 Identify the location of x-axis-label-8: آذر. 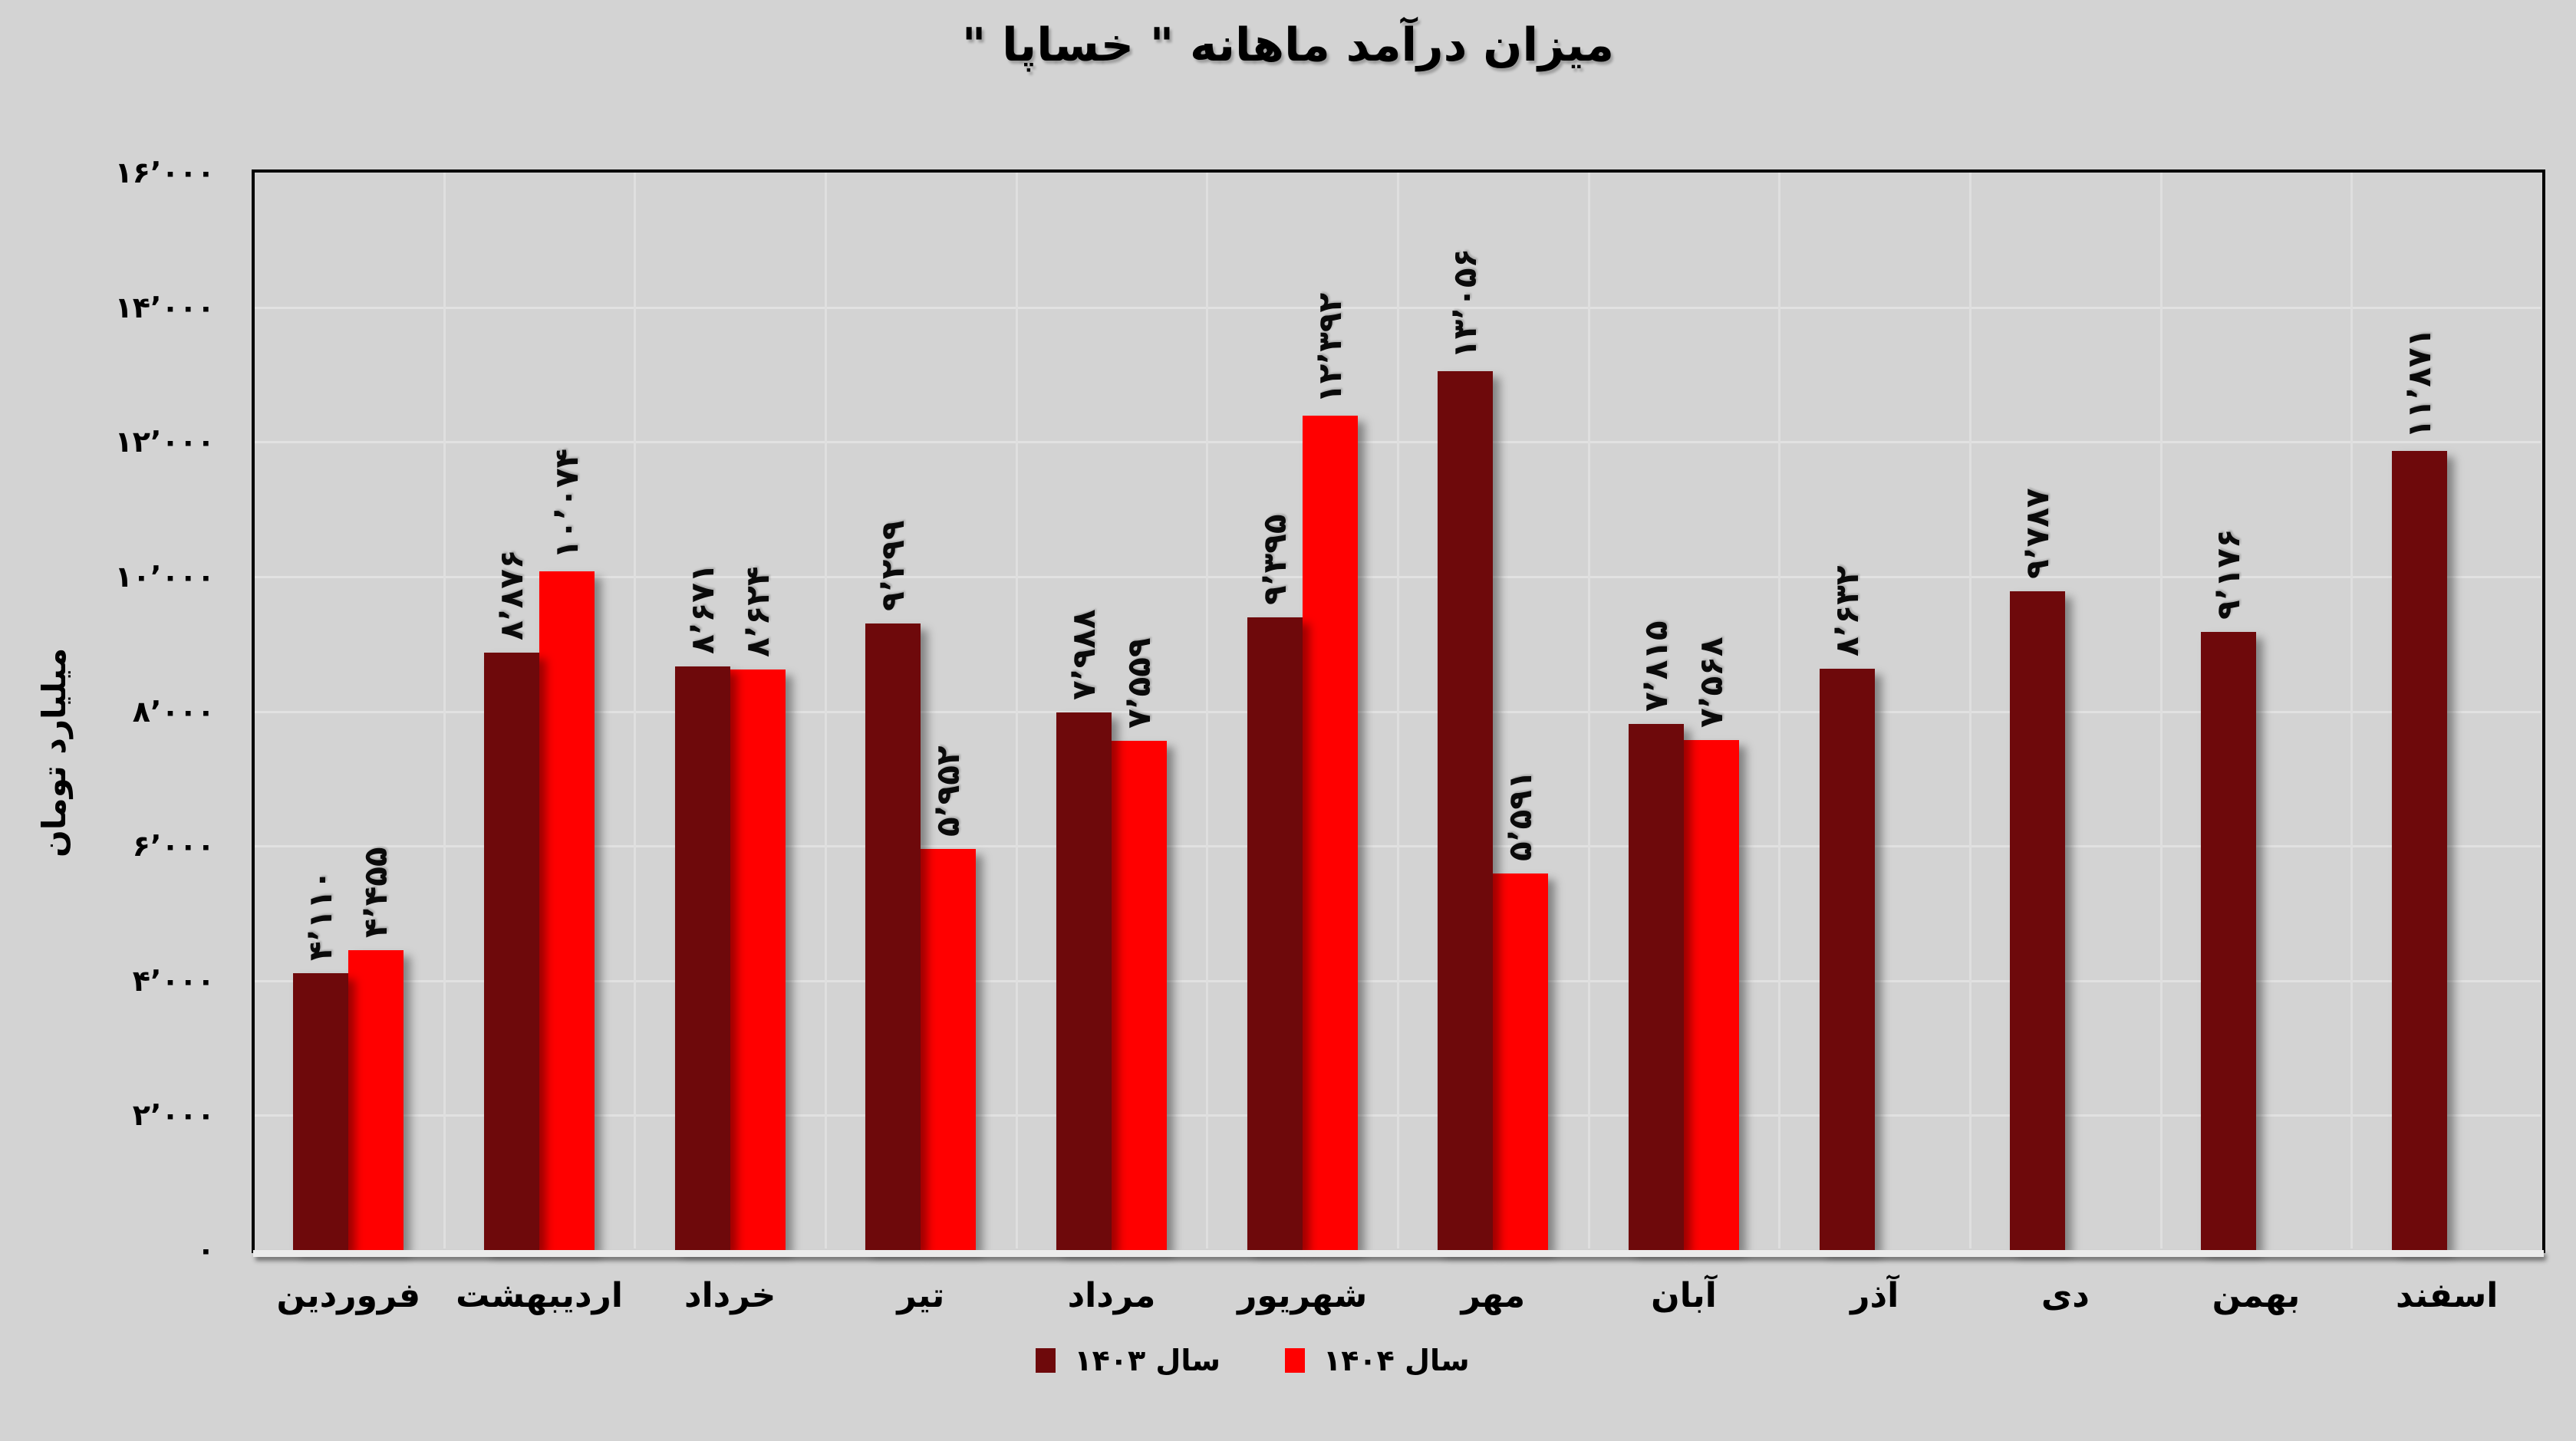
(1874, 1295).